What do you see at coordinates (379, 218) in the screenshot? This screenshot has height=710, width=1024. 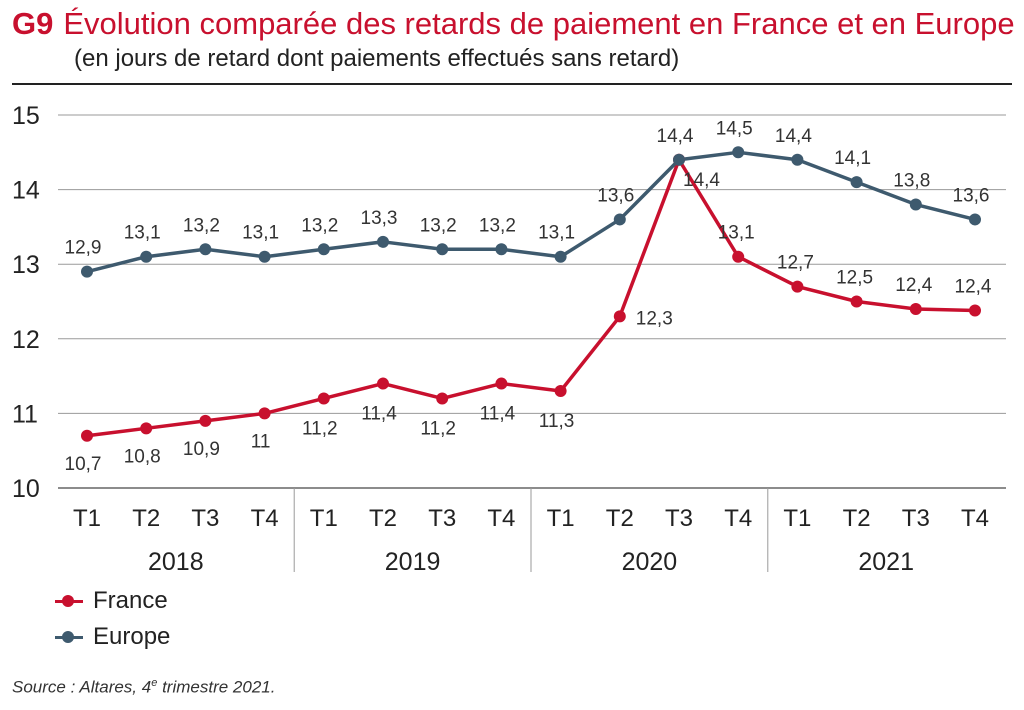 I see `data-label-europe: 13,3` at bounding box center [379, 218].